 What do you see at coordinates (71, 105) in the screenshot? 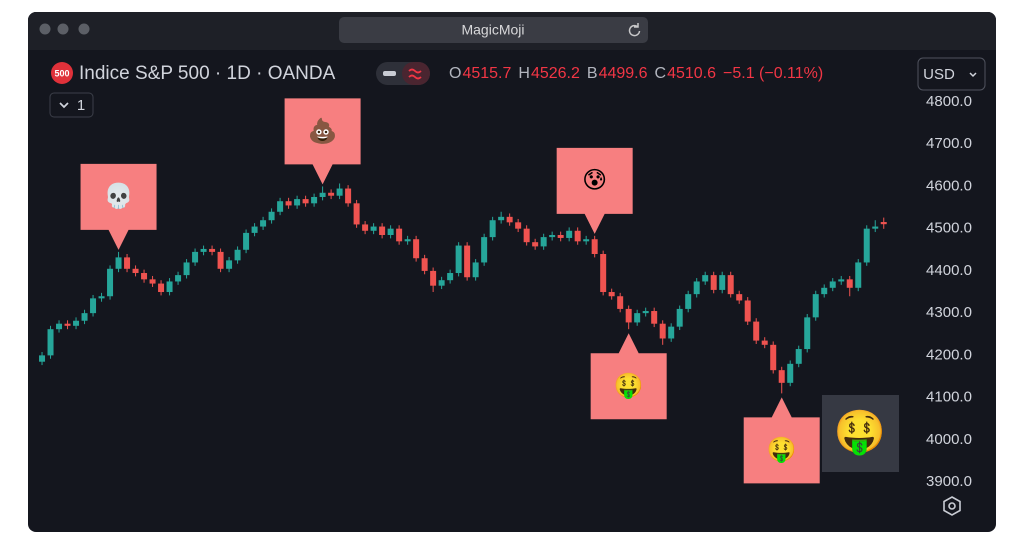
I see `interval-button` at bounding box center [71, 105].